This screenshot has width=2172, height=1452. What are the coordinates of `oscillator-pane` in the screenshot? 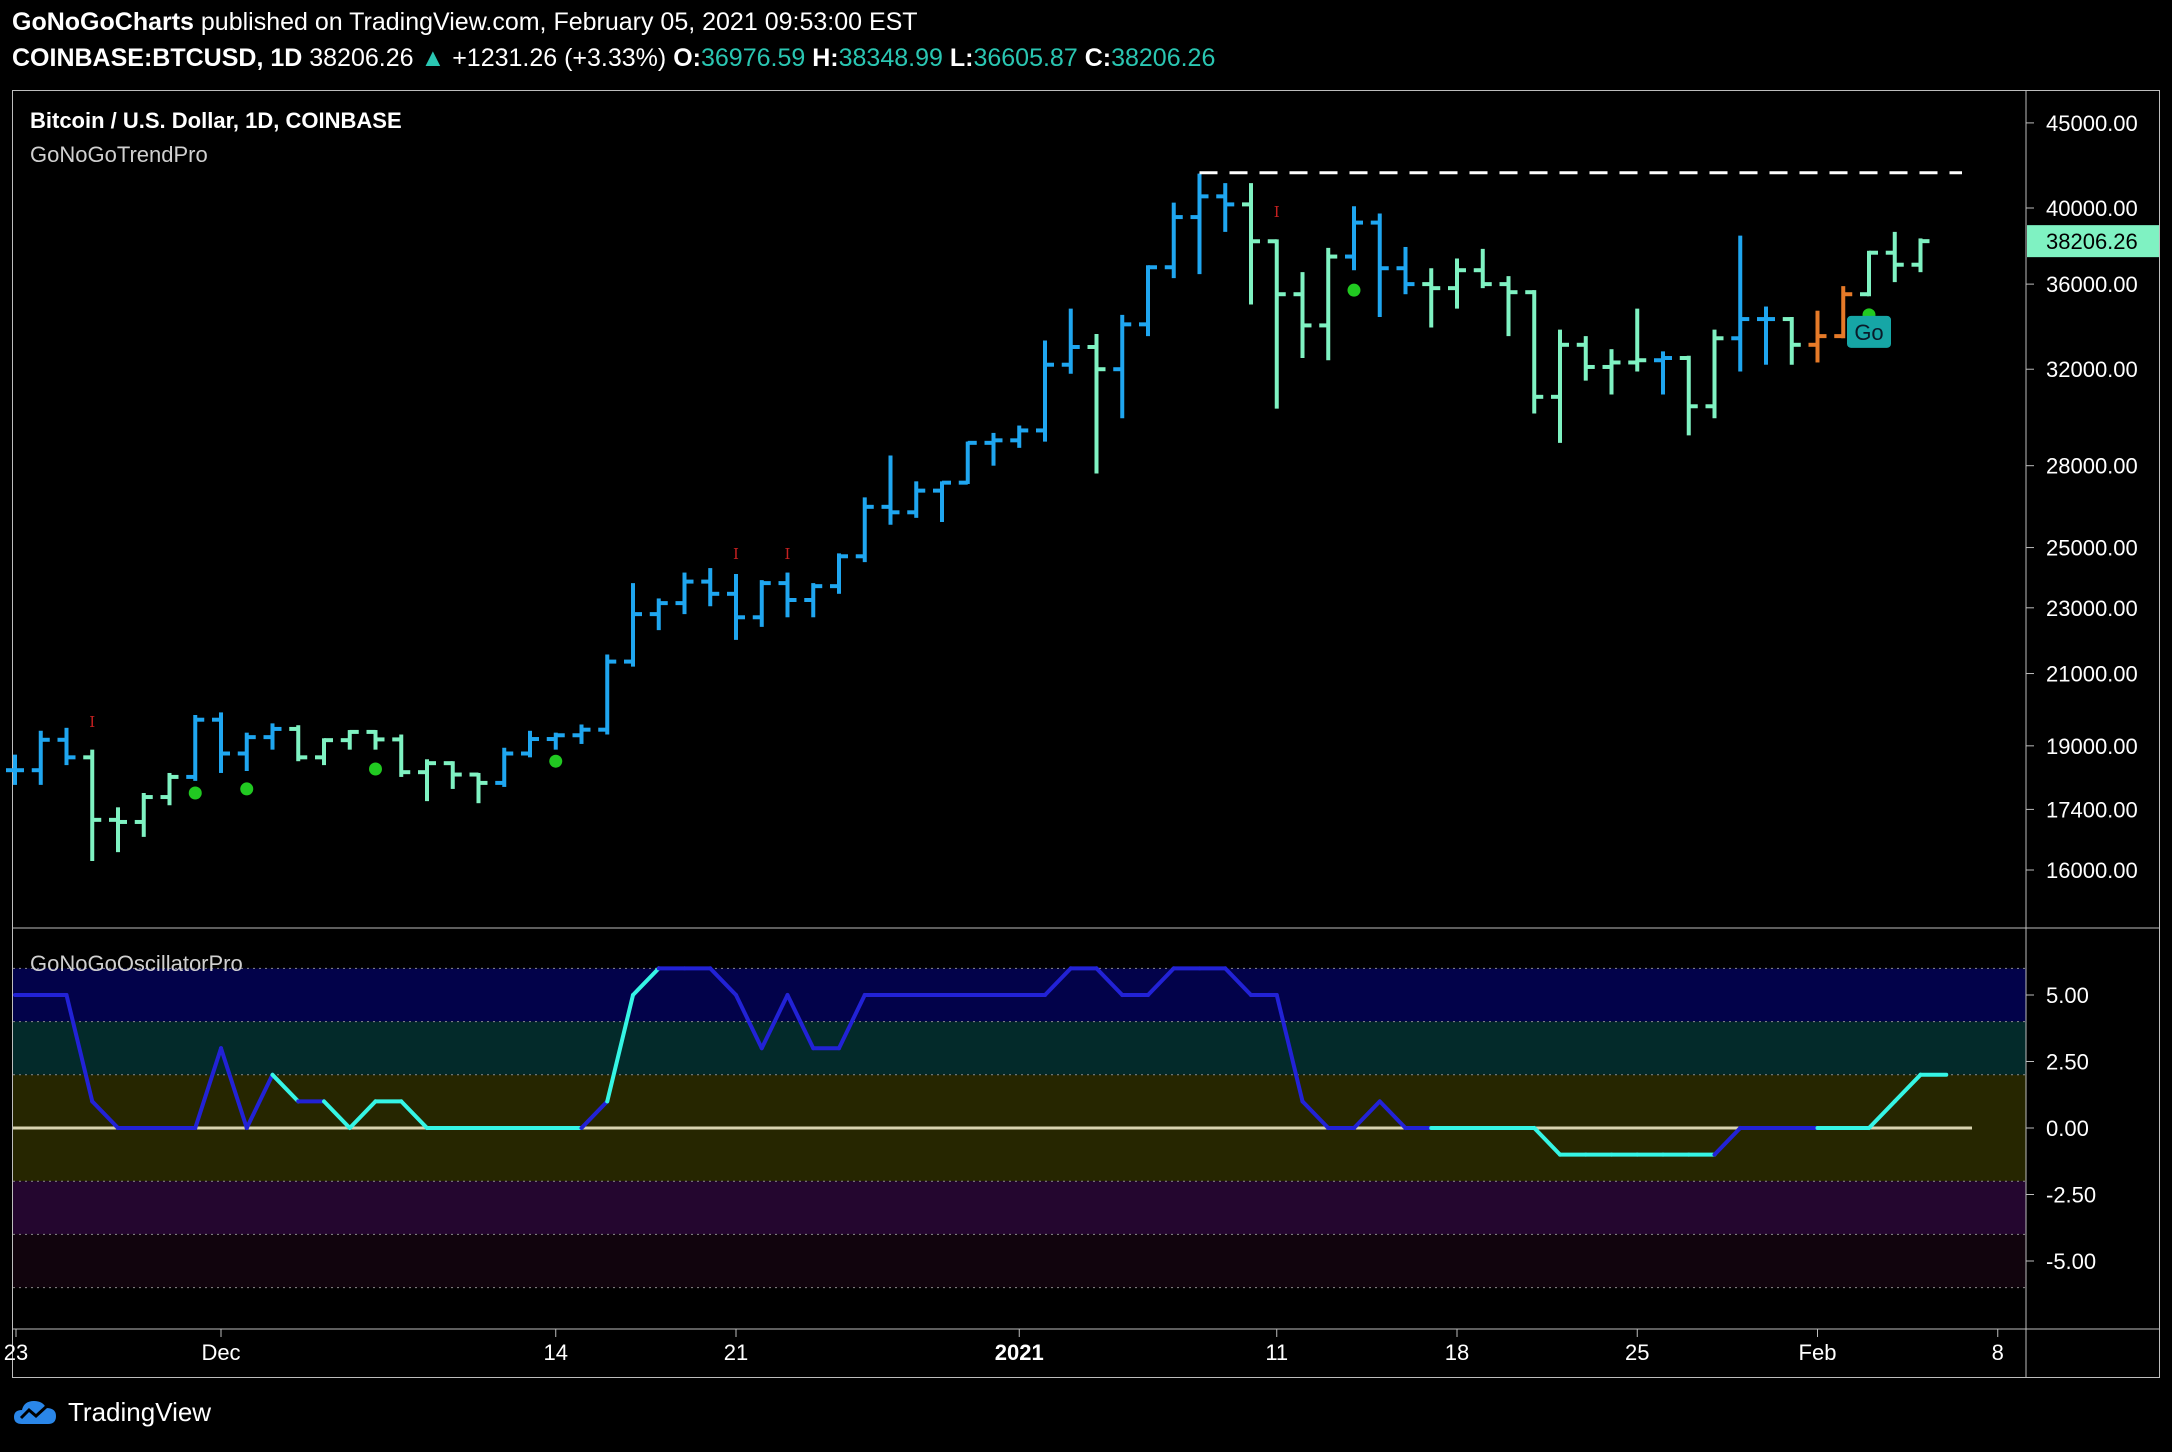 It's located at (992, 1061).